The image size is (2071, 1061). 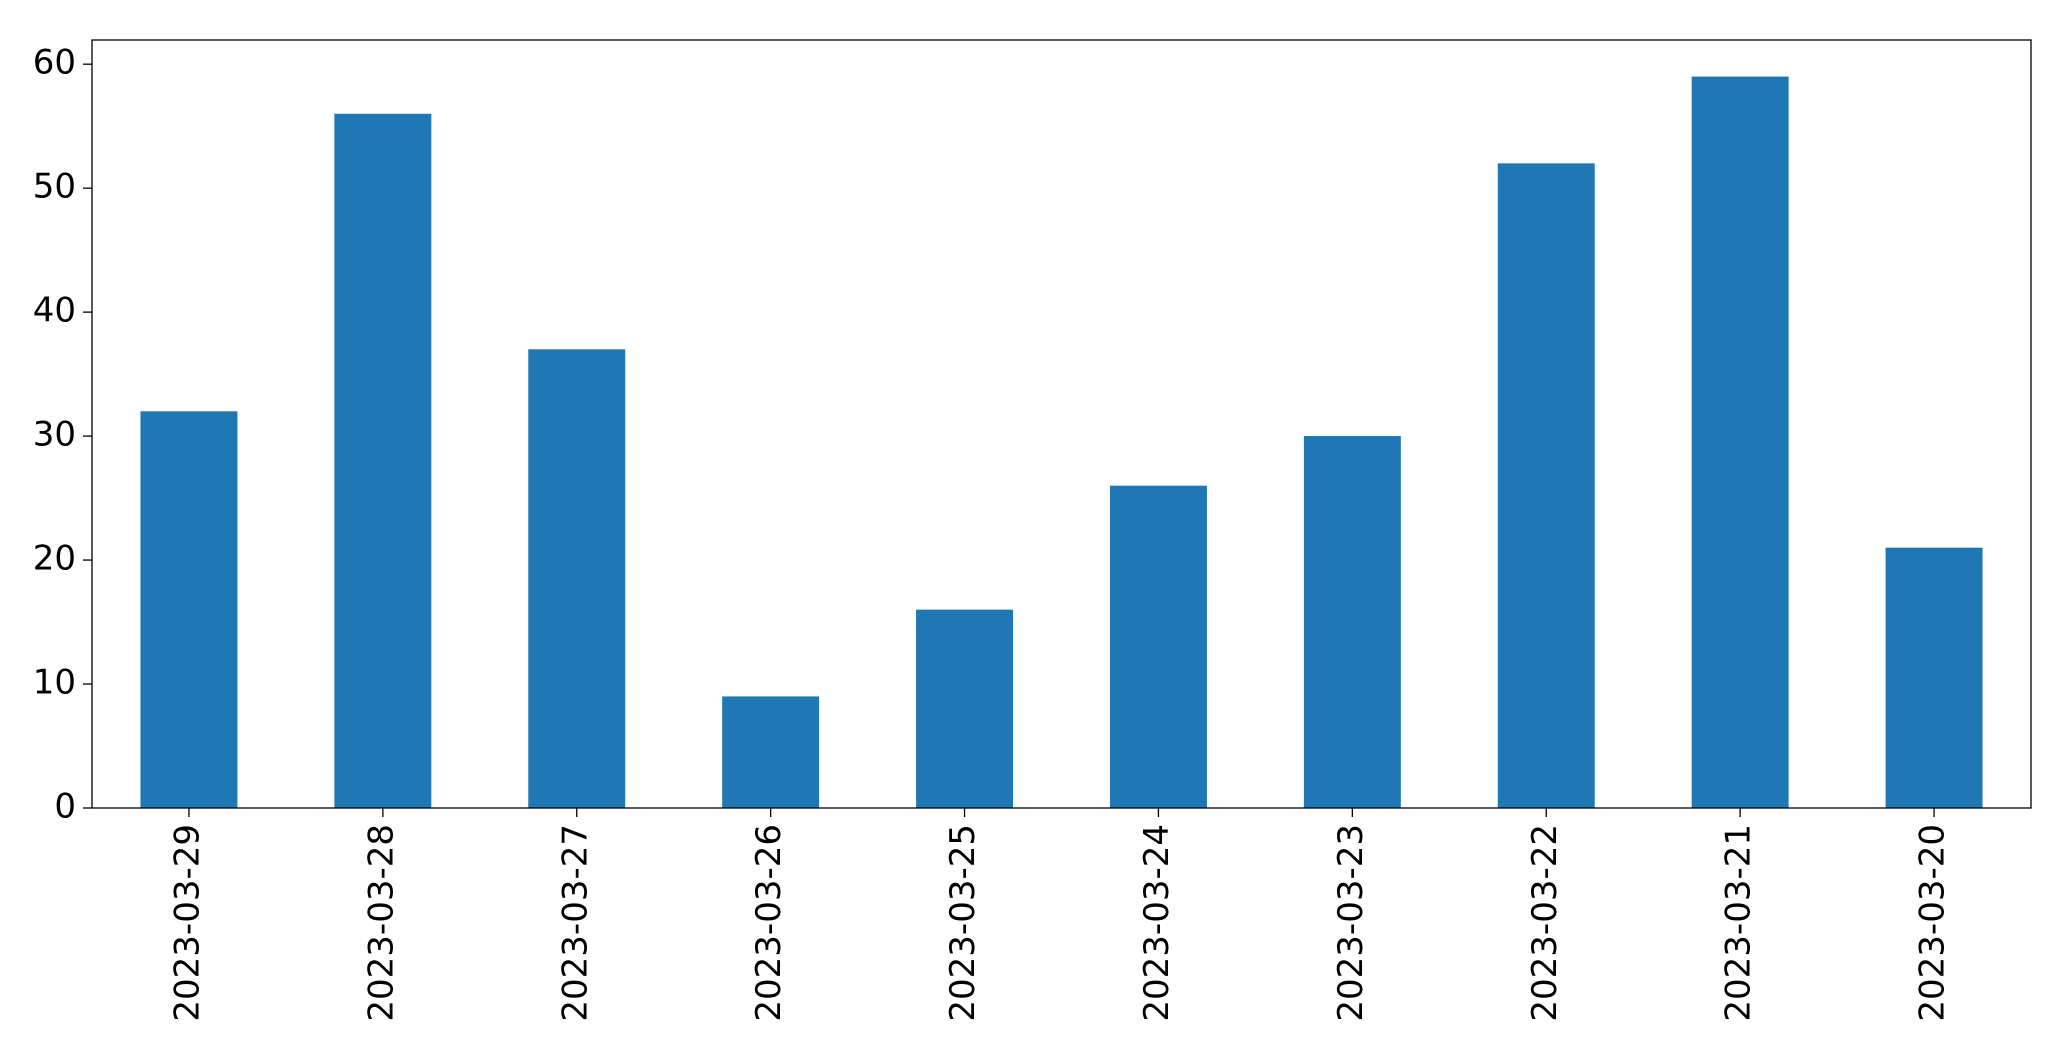 What do you see at coordinates (54, 683) in the screenshot?
I see `y-tick-label: 10` at bounding box center [54, 683].